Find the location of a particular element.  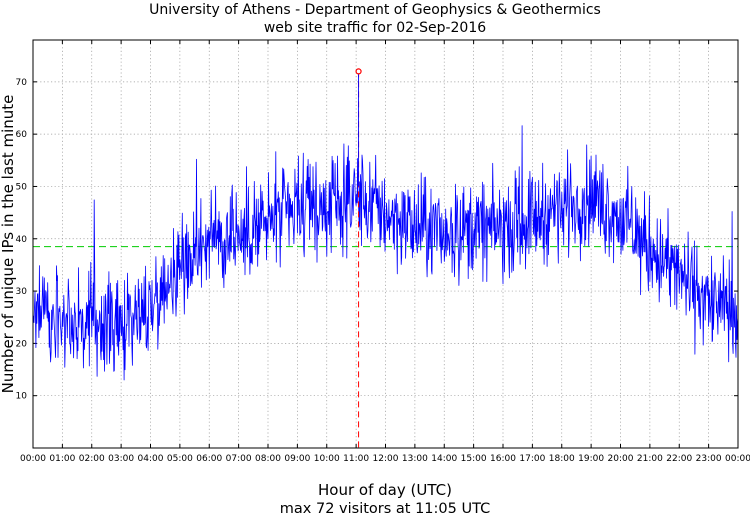

x-tick-label: 02:00 is located at coordinates (92, 459).